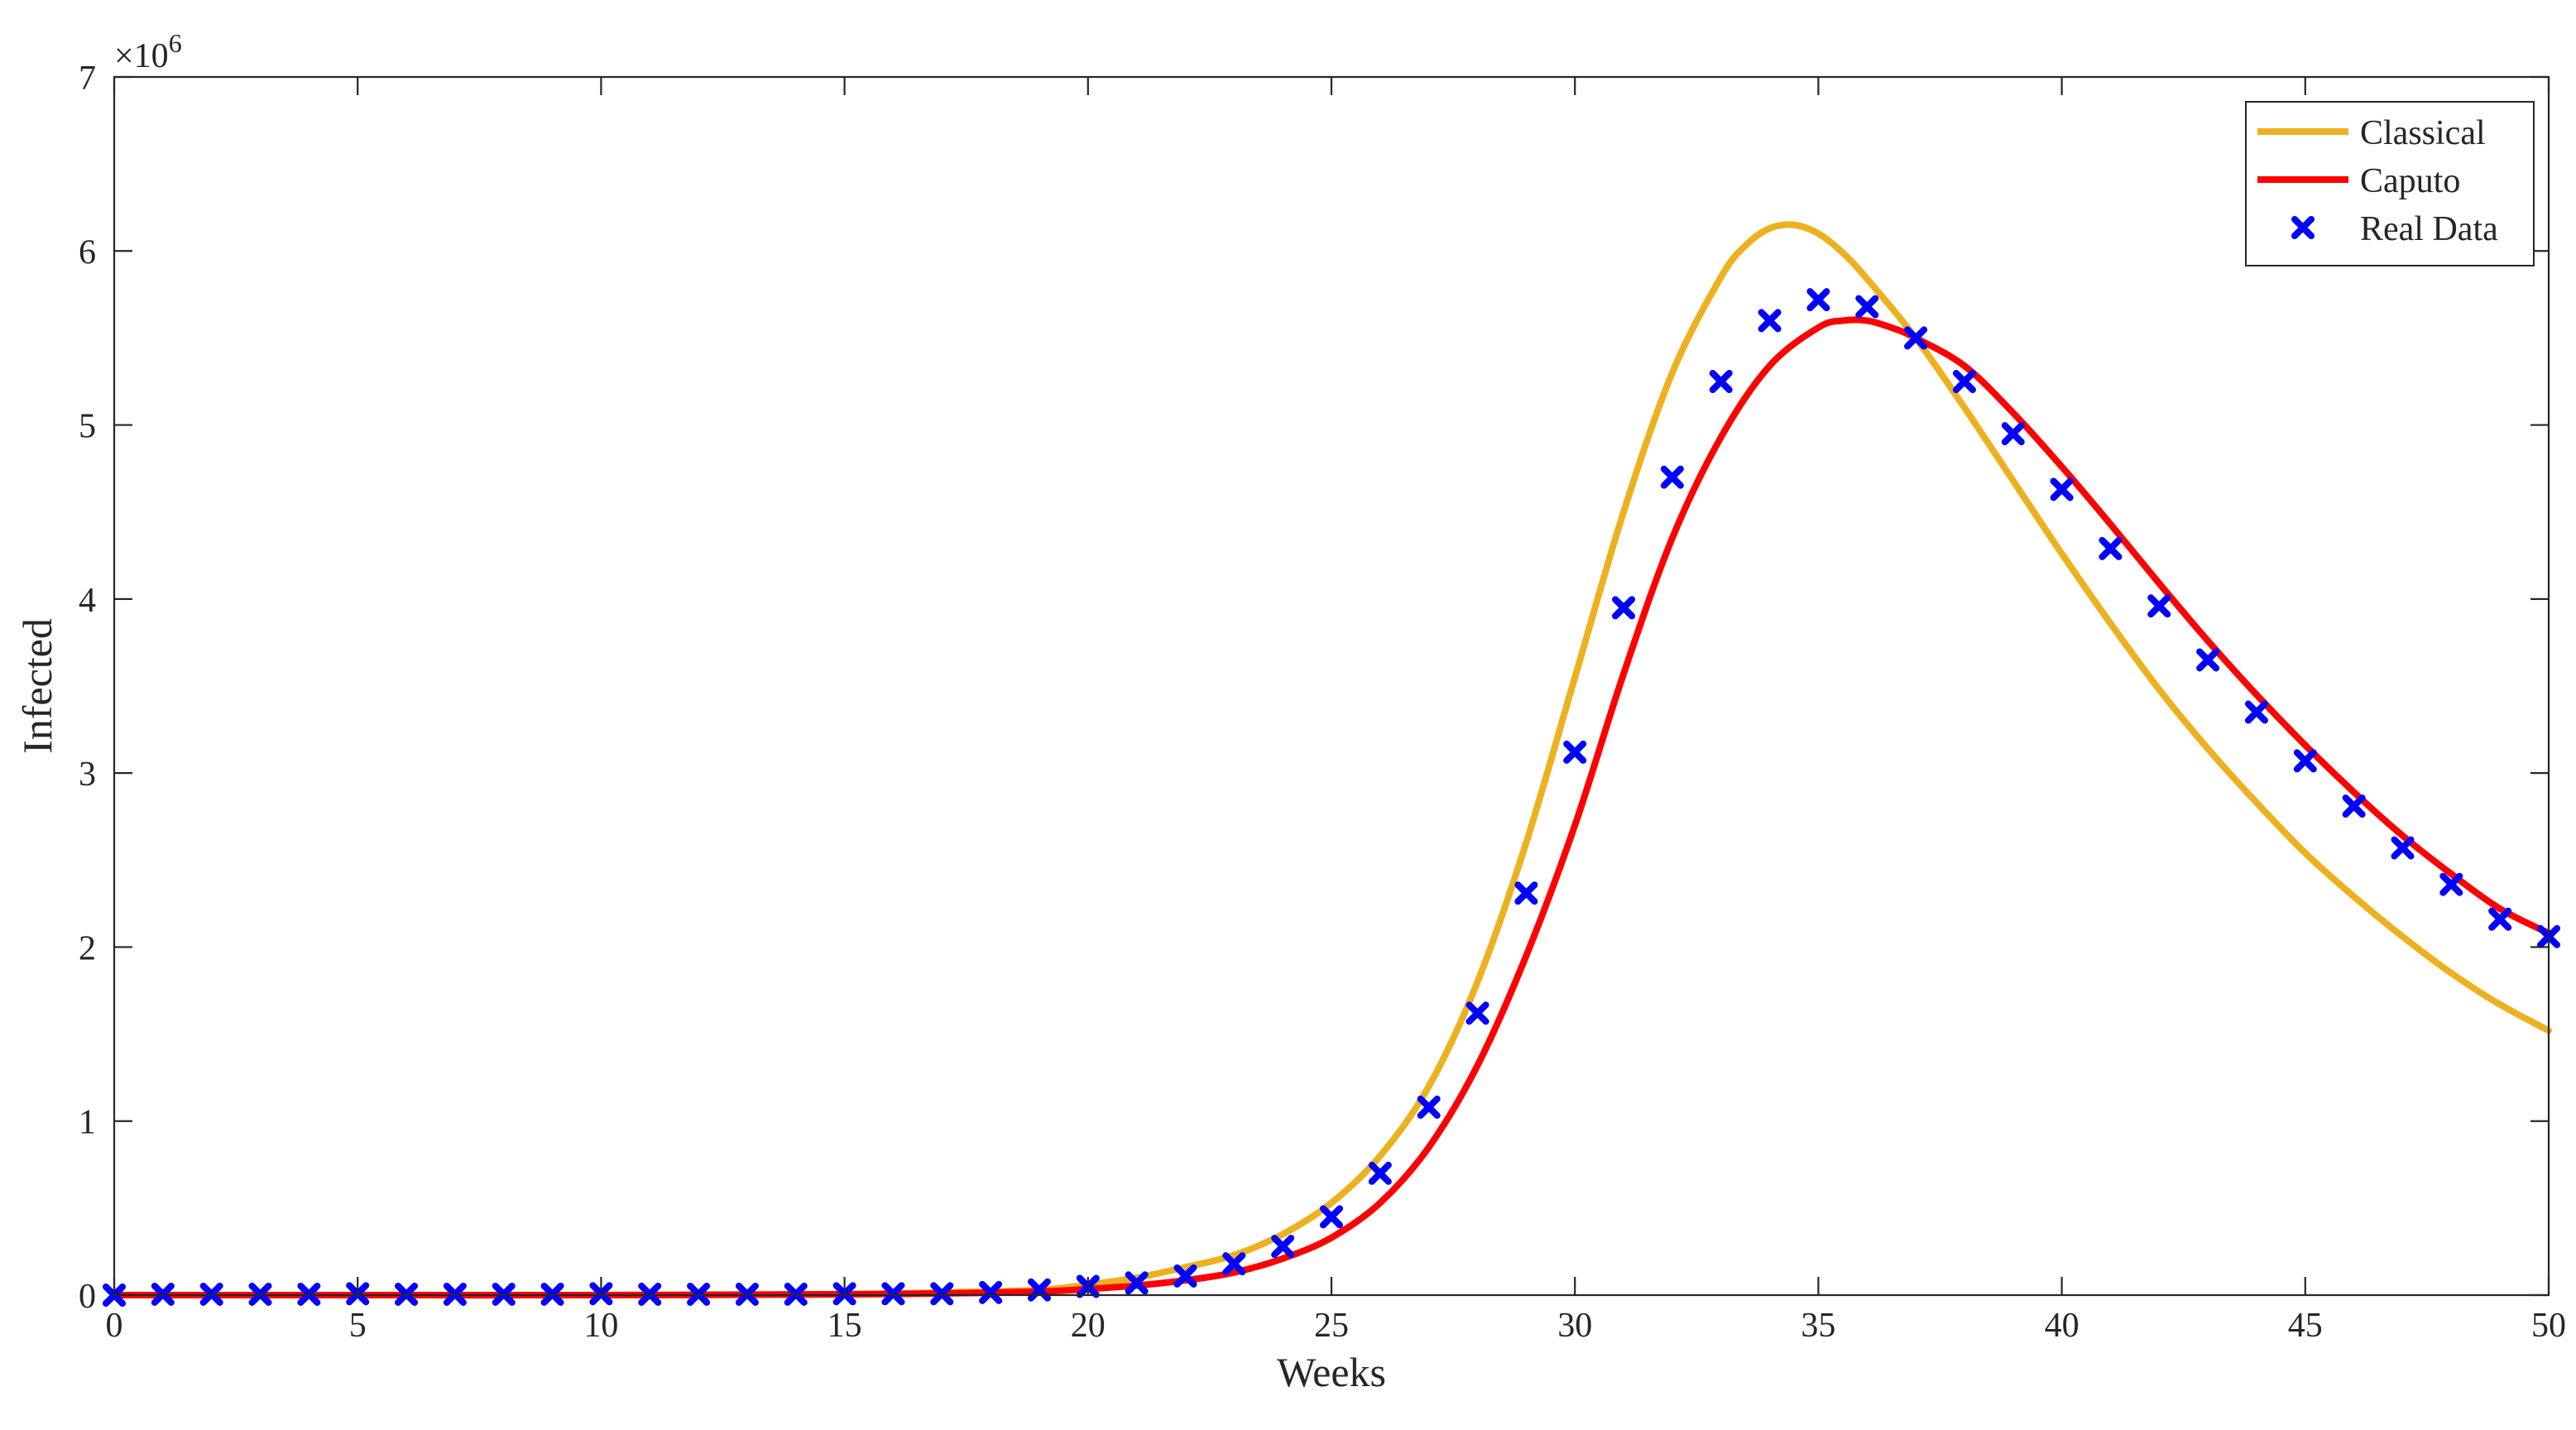 This screenshot has height=1430, width=2576. I want to click on y-axis-label: Infected, so click(37, 686).